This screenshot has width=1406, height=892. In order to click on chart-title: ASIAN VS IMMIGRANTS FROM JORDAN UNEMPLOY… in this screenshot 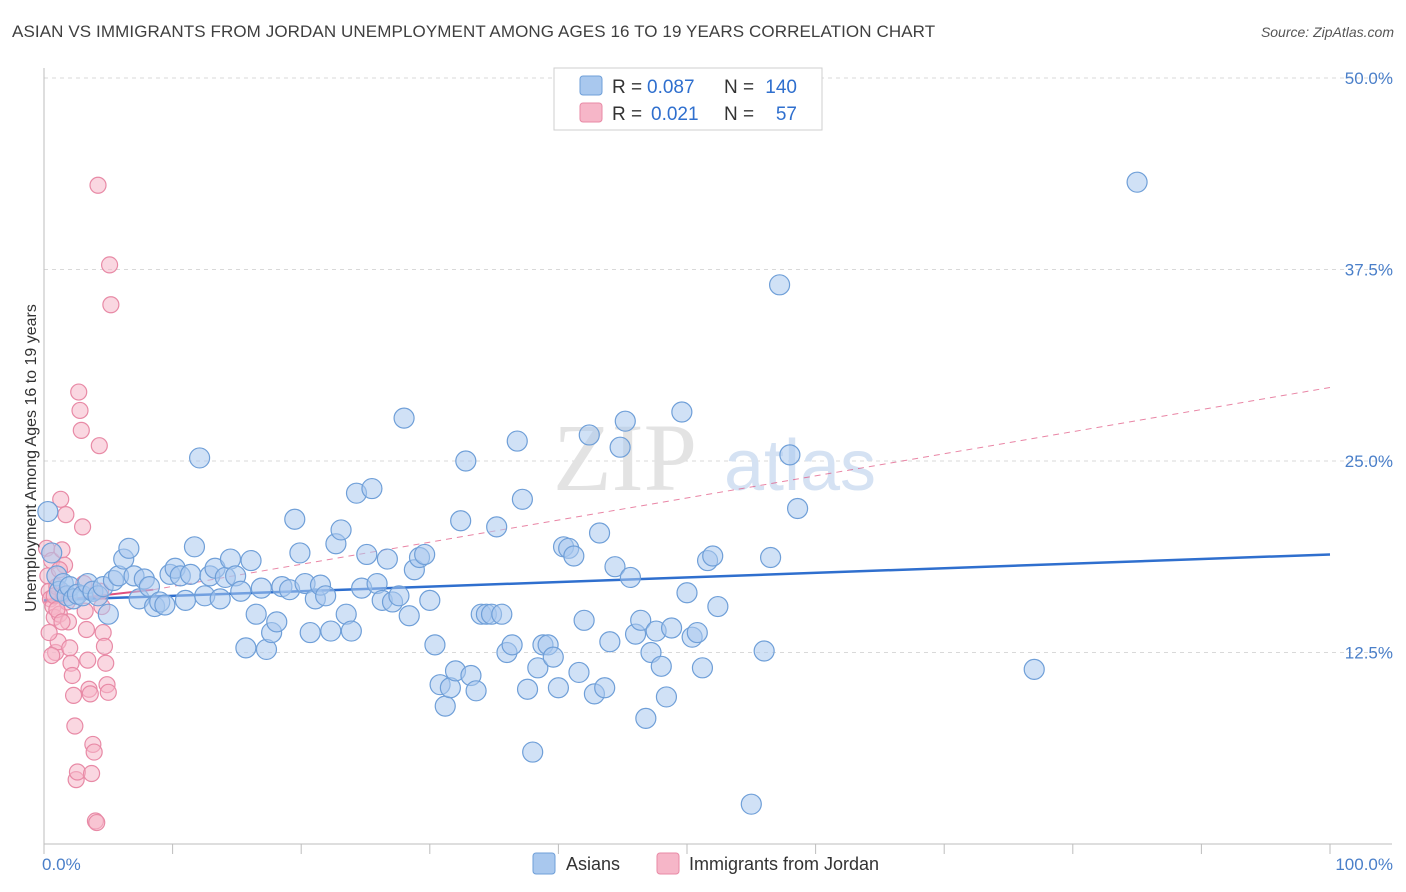, I will do `click(474, 31)`.